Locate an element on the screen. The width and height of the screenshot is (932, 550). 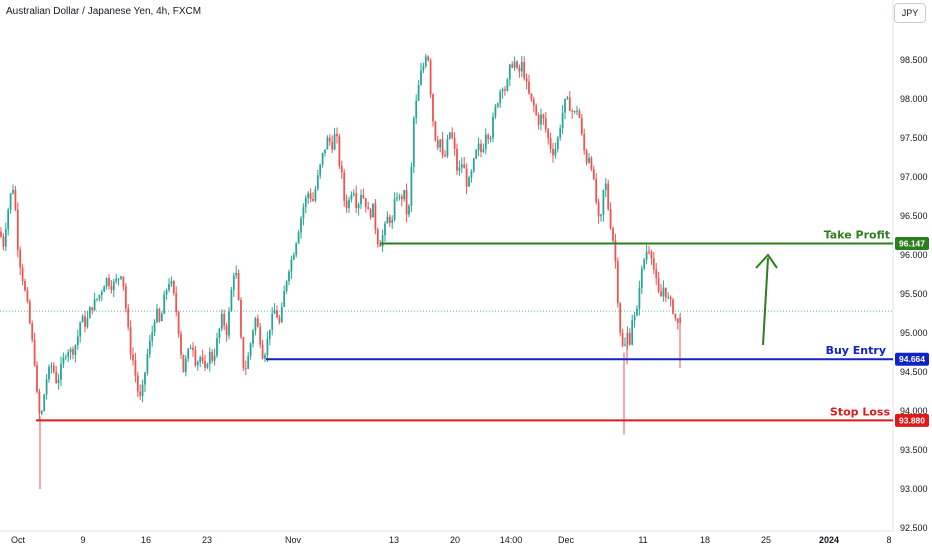
buy-entry-price-badge is located at coordinates (912, 359).